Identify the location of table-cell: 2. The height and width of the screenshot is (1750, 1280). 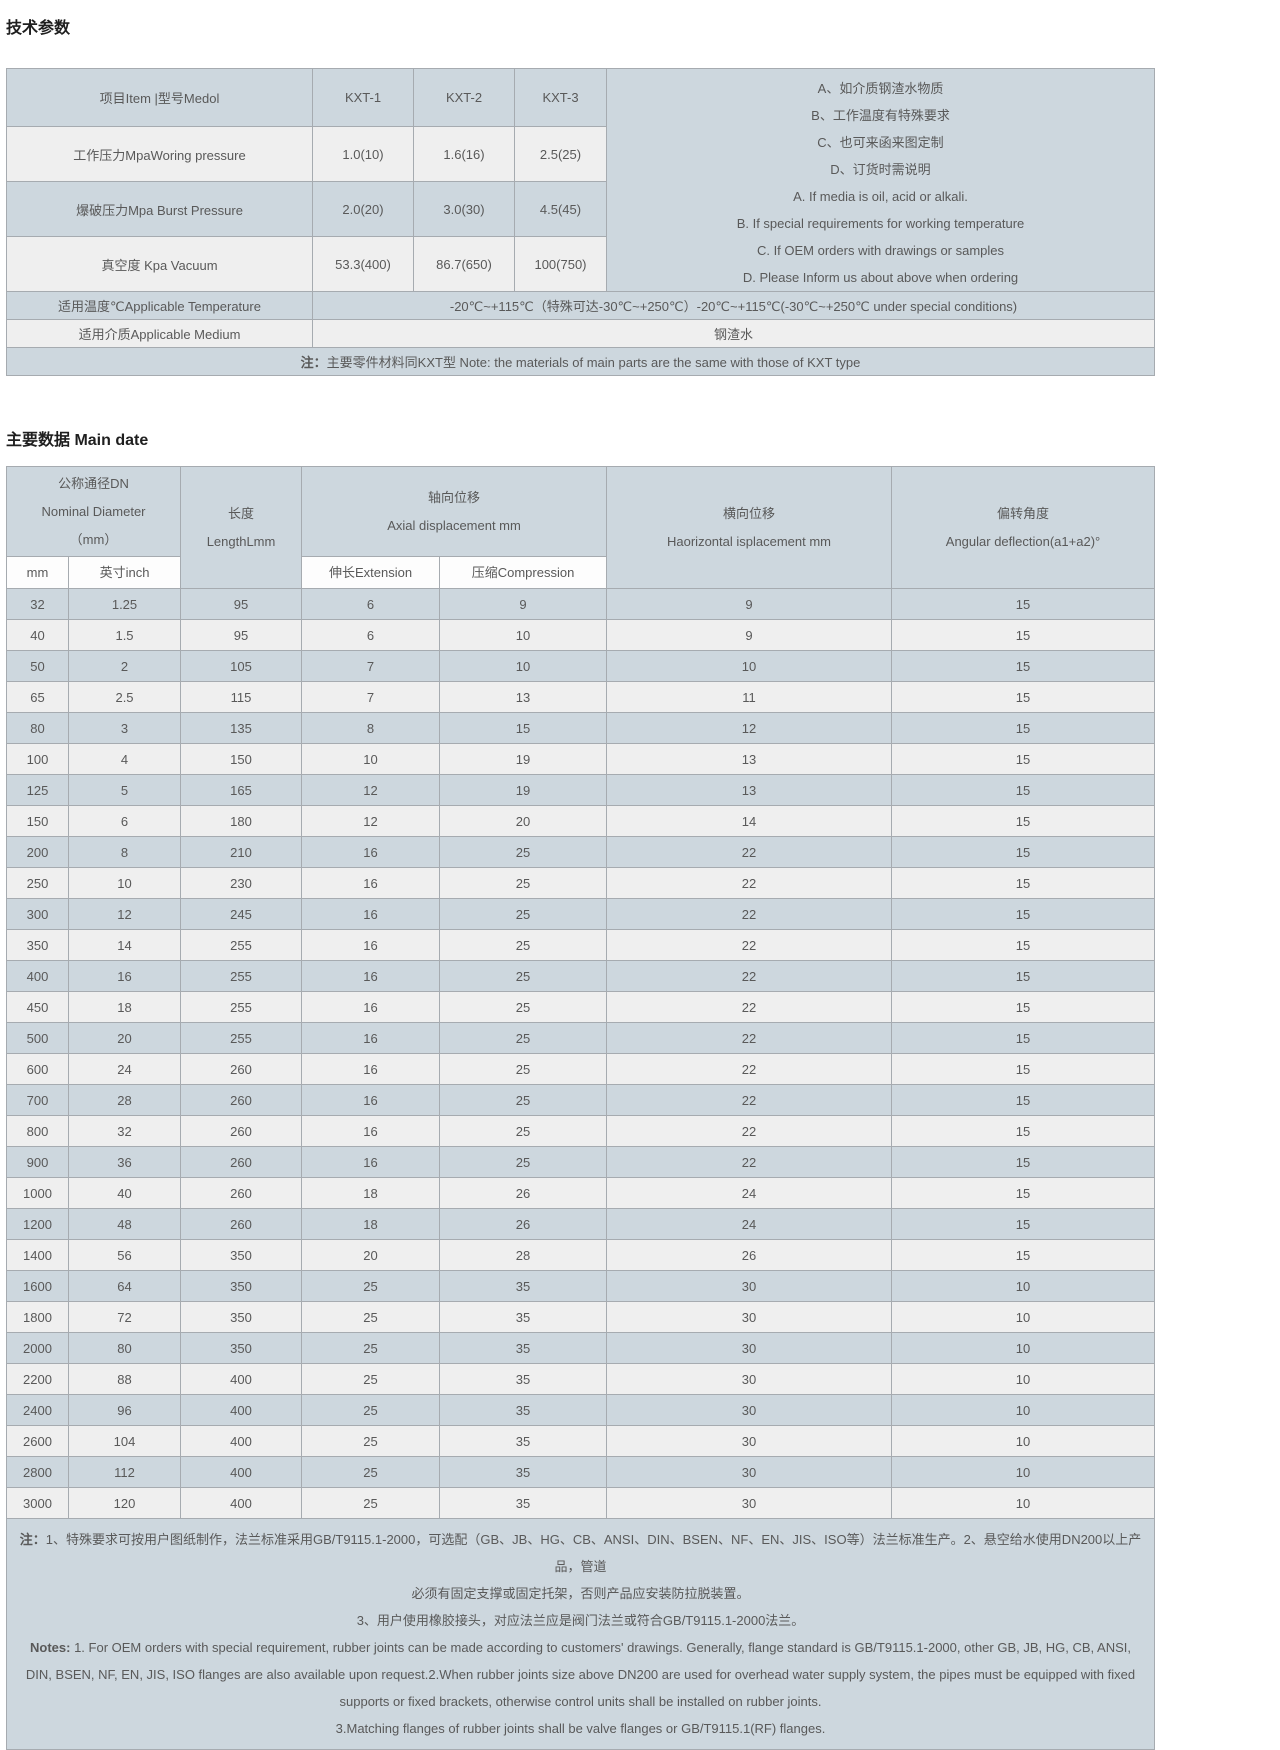
(124, 666).